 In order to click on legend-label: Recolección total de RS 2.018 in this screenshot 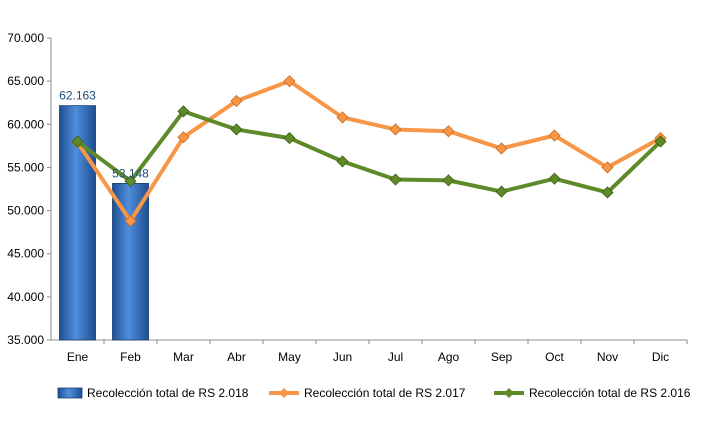, I will do `click(168, 393)`.